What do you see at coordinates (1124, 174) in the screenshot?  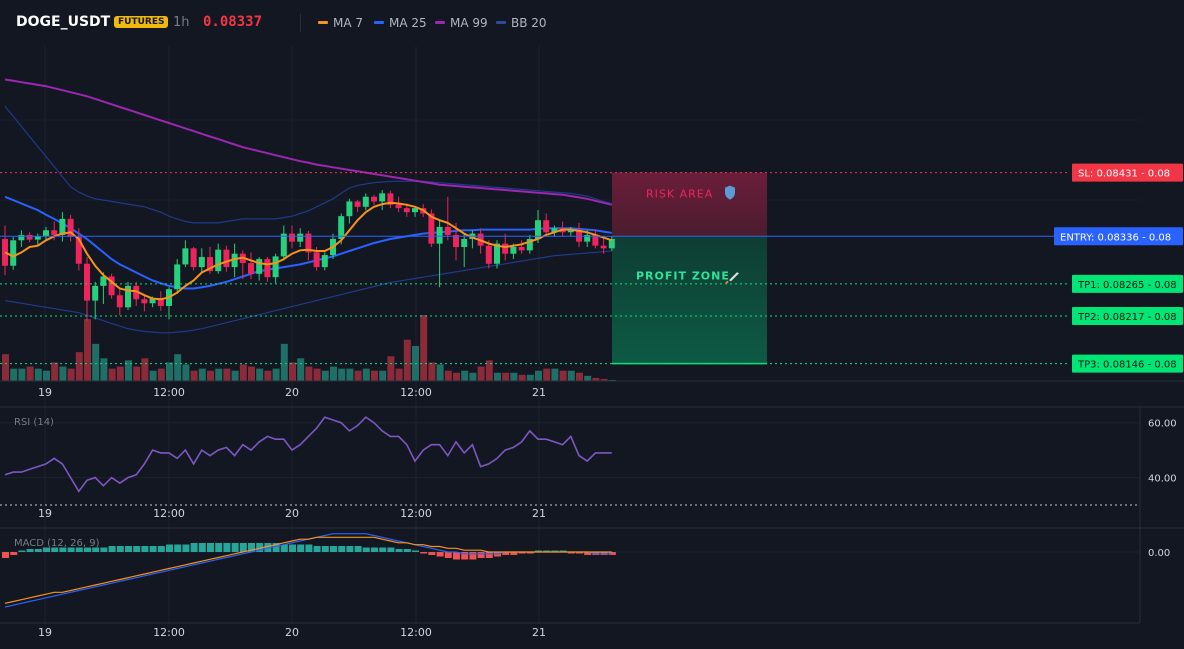 I see `level-label-sl: SL: 0.08431 - 0.08` at bounding box center [1124, 174].